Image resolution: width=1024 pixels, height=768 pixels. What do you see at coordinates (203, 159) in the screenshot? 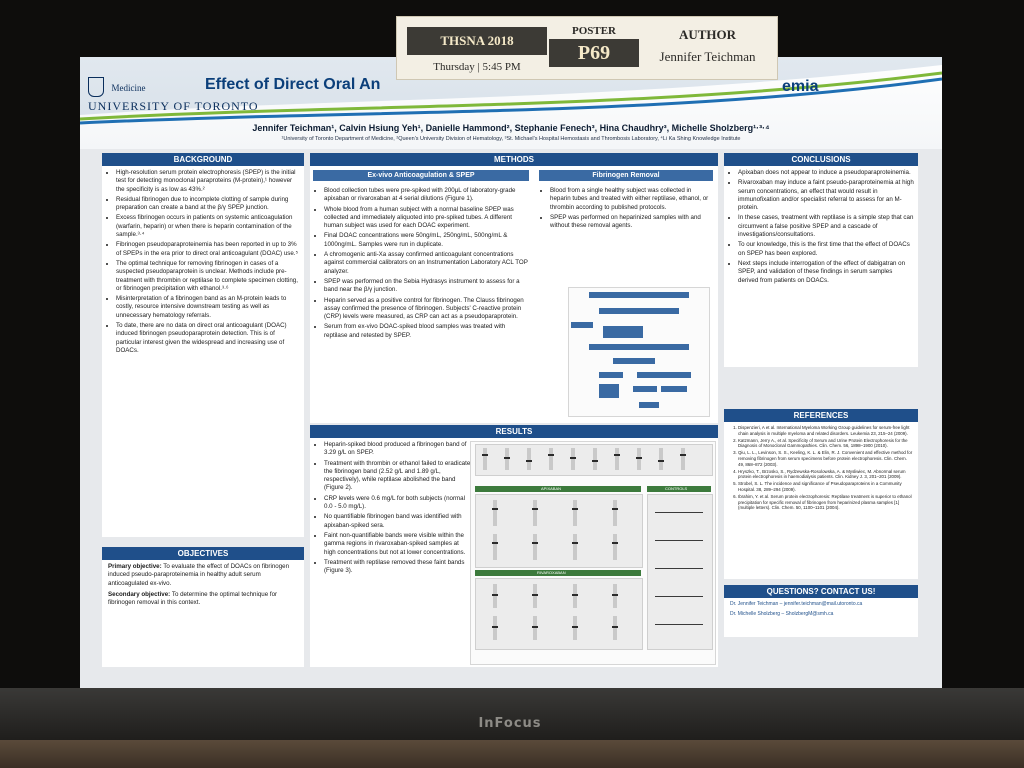
I see `background-heading: BACKGROUND` at bounding box center [203, 159].